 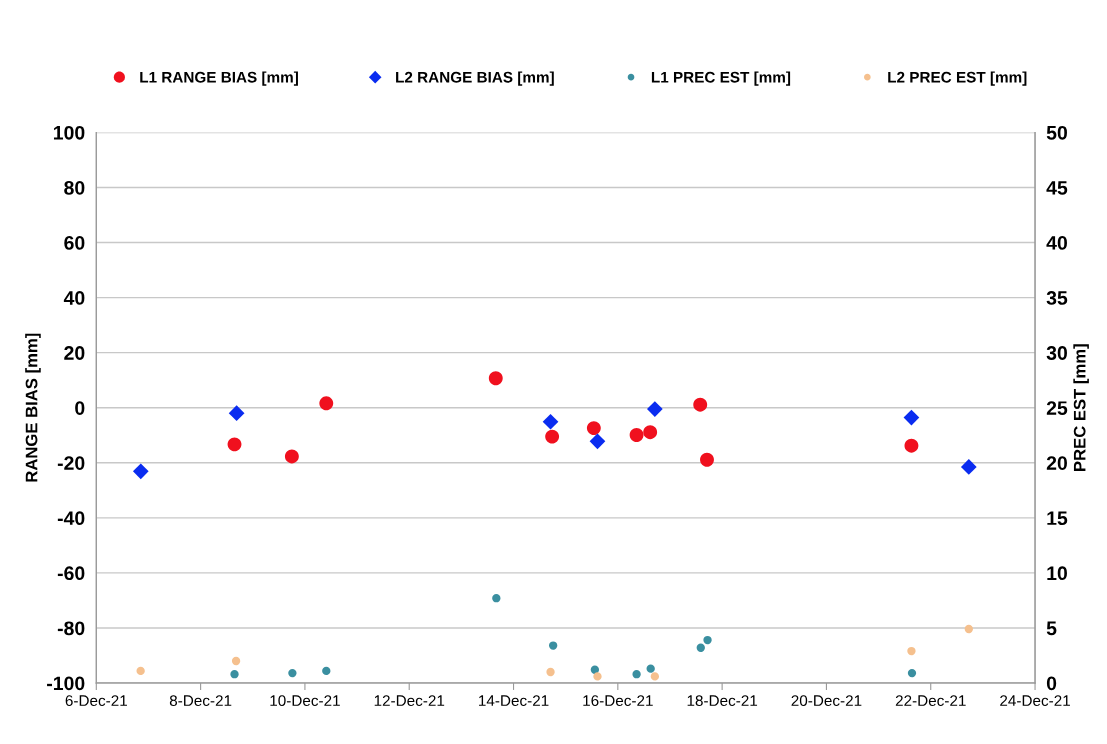 I want to click on y-tick-label: 20, so click(x=74, y=353).